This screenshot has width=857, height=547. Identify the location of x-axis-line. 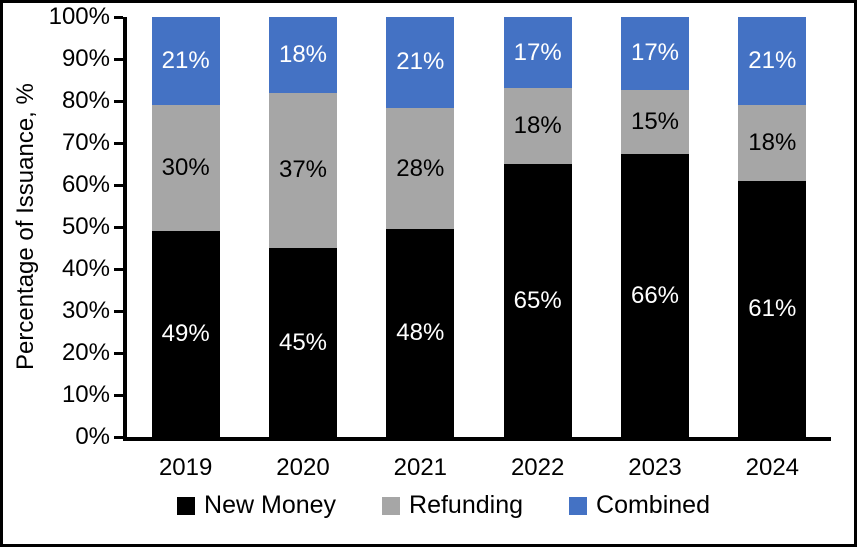
(477, 439).